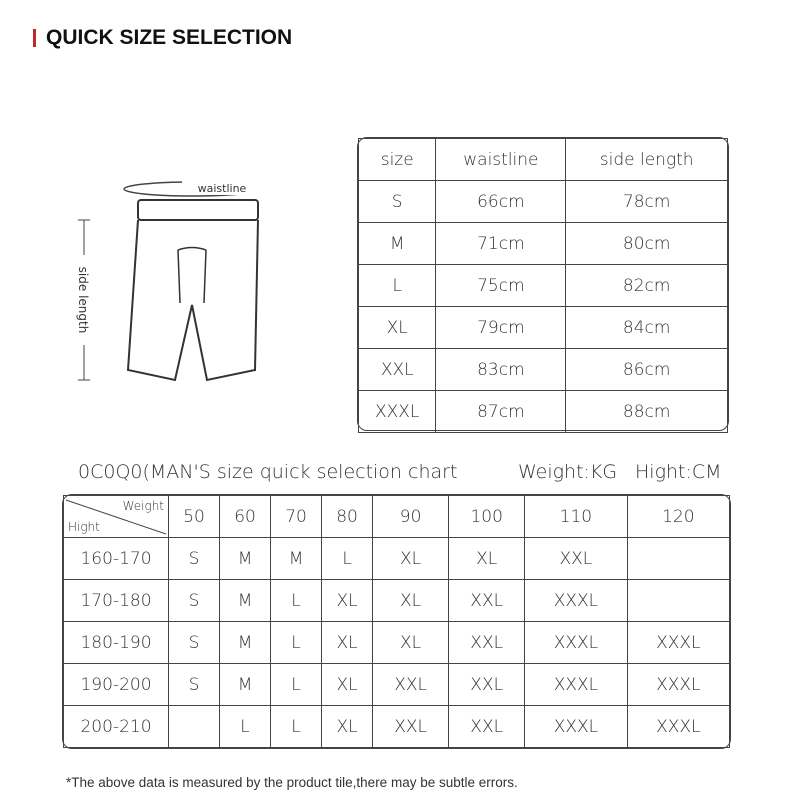 Image resolution: width=800 pixels, height=800 pixels. I want to click on header-cell: waistline, so click(501, 159).